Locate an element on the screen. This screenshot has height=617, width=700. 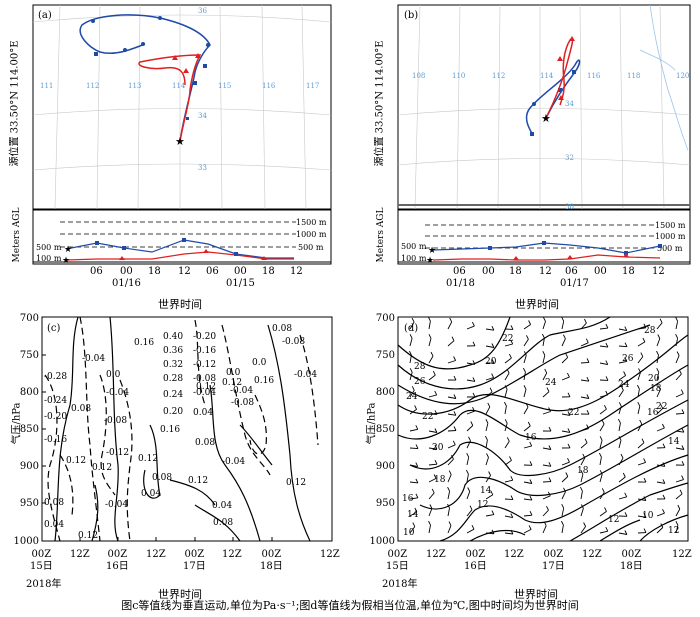
panel-d-label: (d) is located at coordinates (411, 328).